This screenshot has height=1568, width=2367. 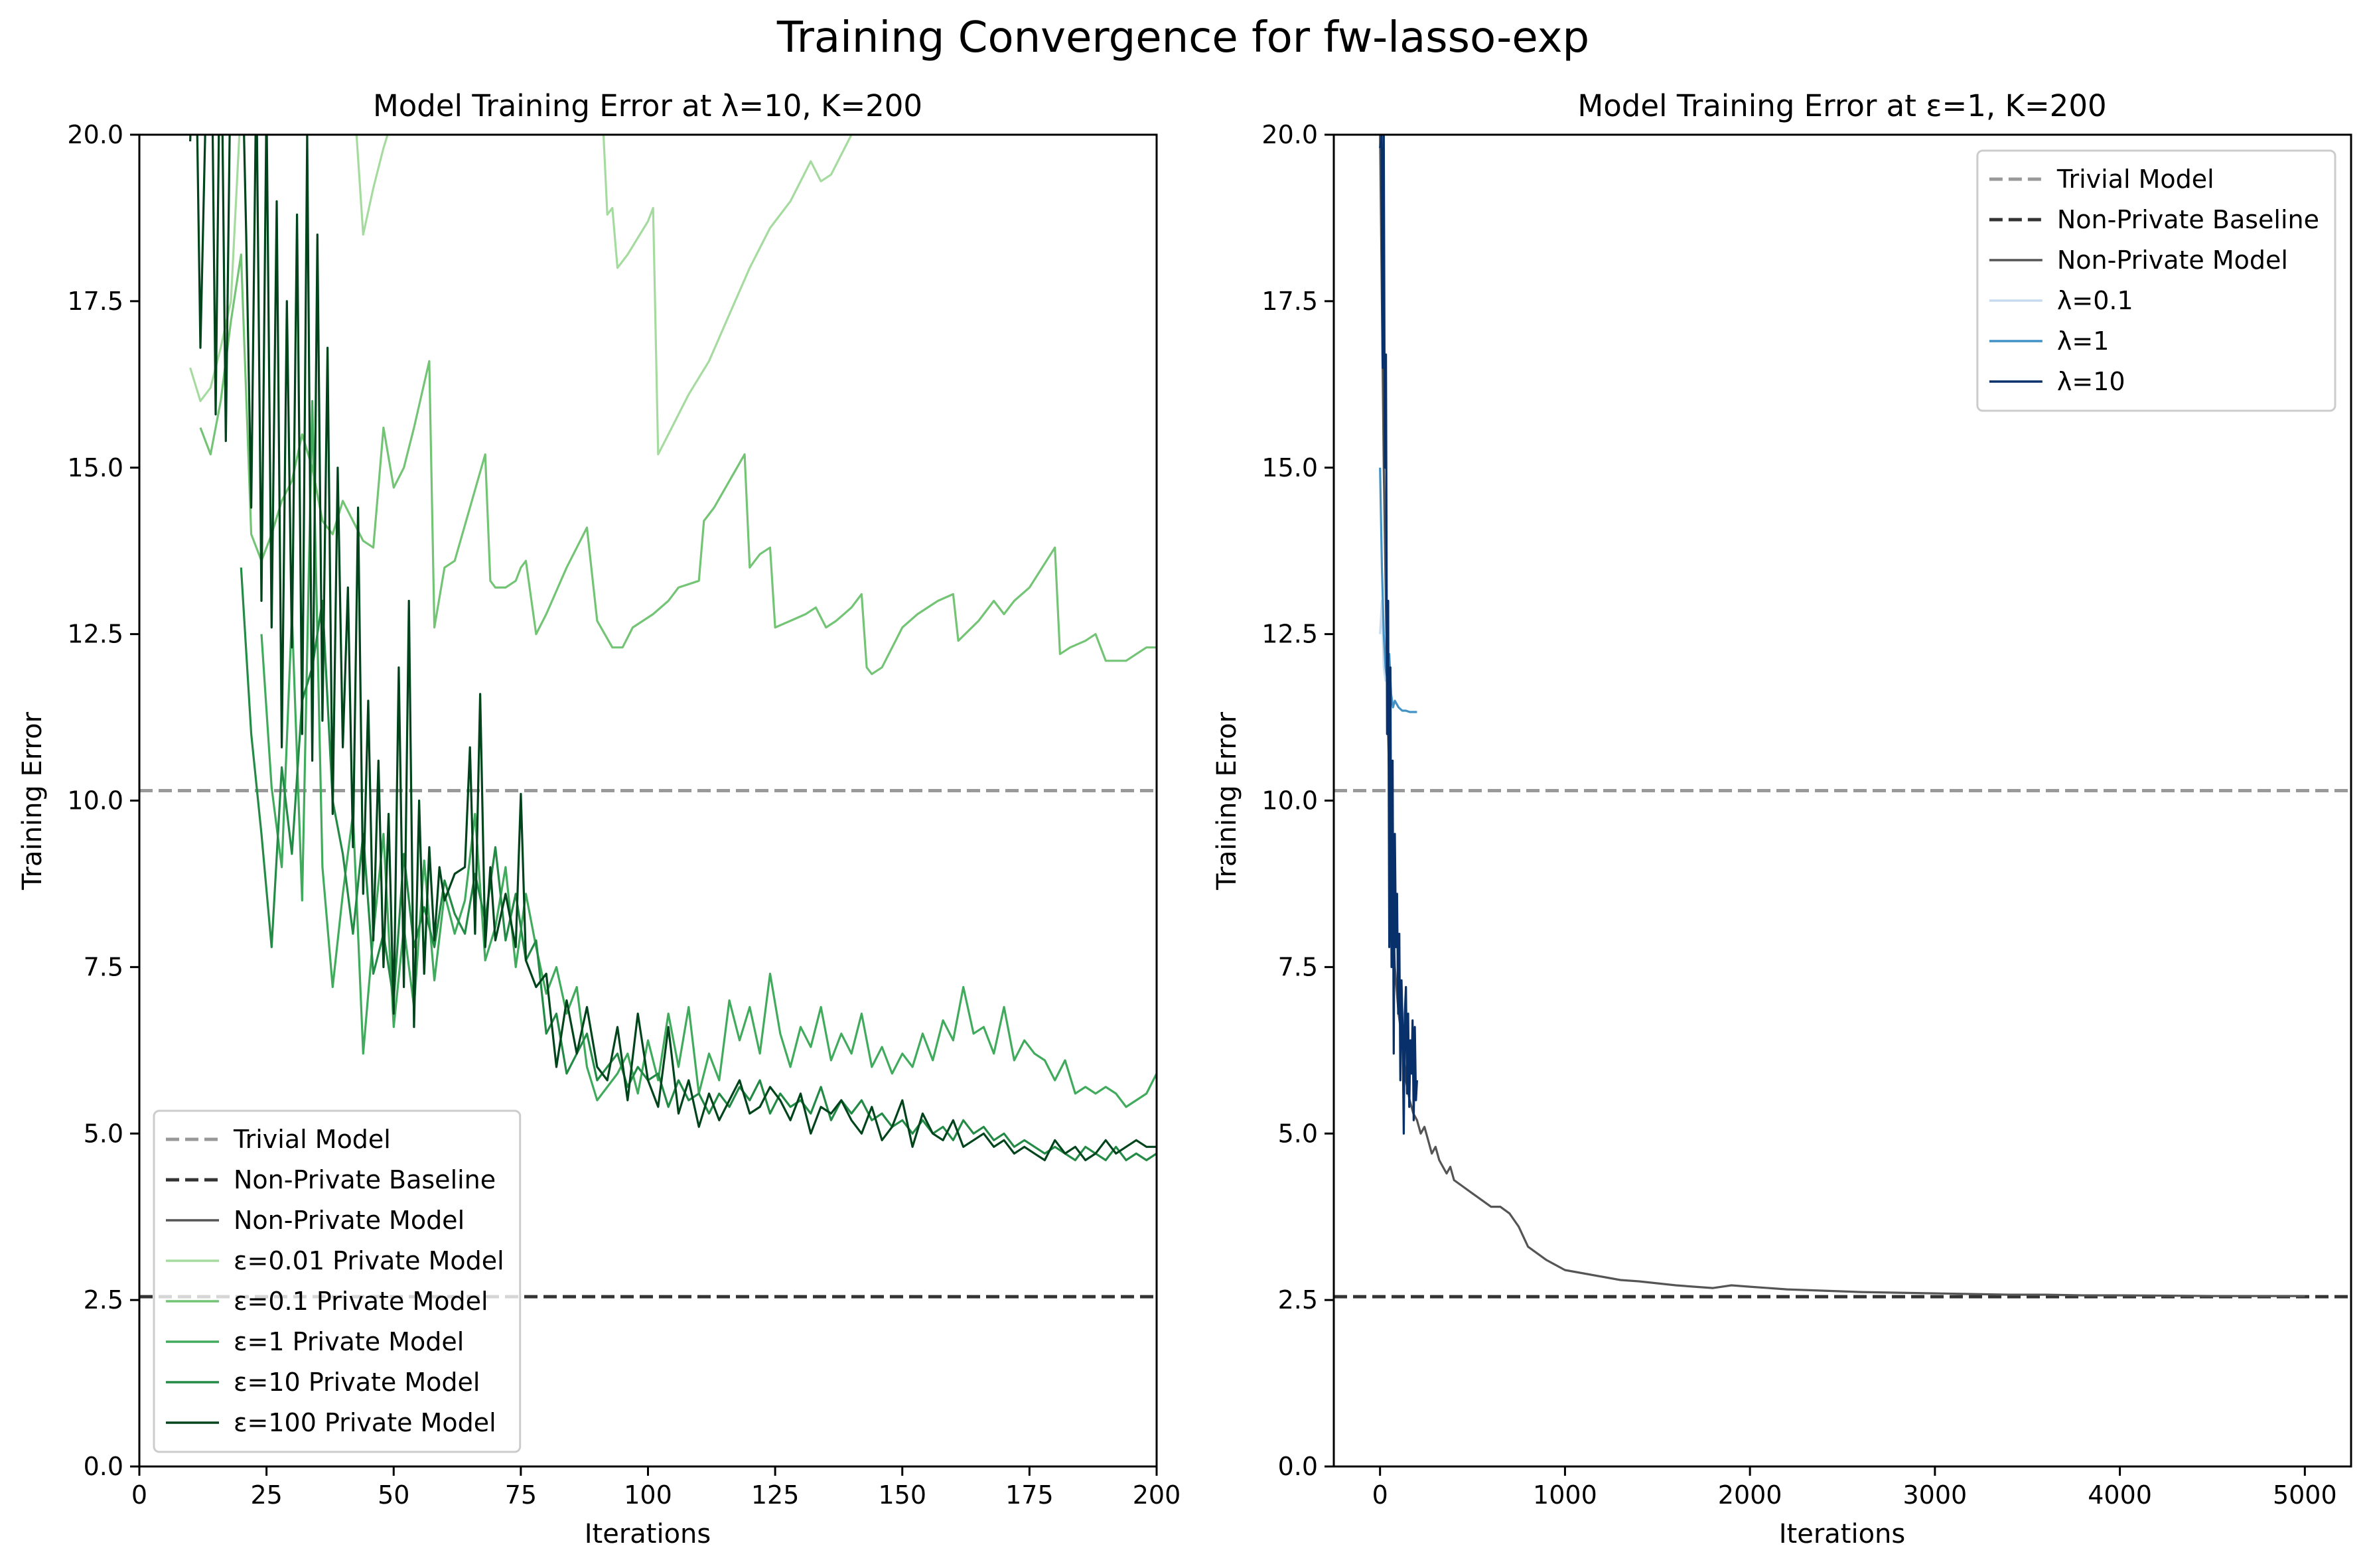 I want to click on x-tick-label: 175, so click(x=1030, y=1495).